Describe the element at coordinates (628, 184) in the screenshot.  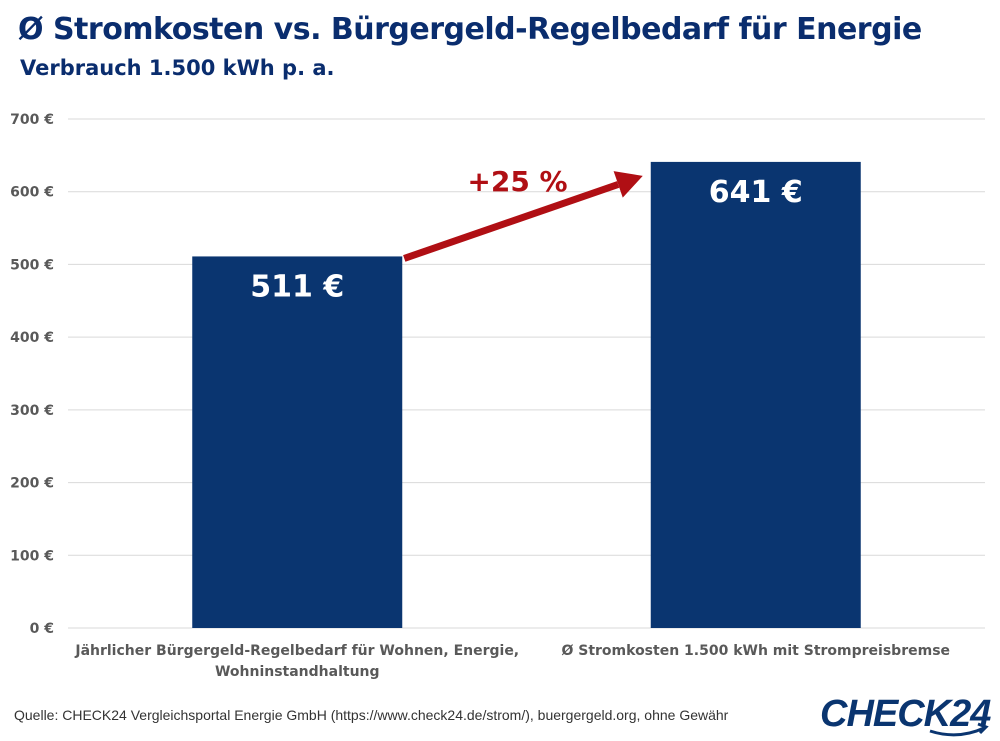
I see `arrow-head` at that location.